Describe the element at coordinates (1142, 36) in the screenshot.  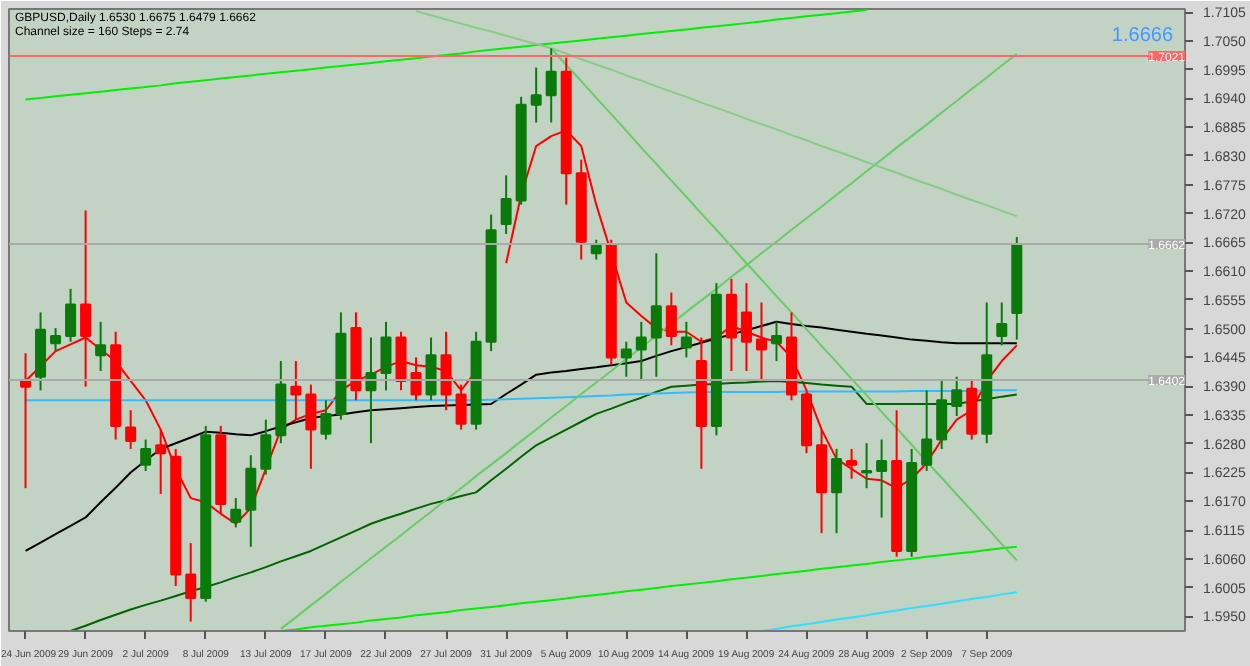
I see `text: 1.6666` at that location.